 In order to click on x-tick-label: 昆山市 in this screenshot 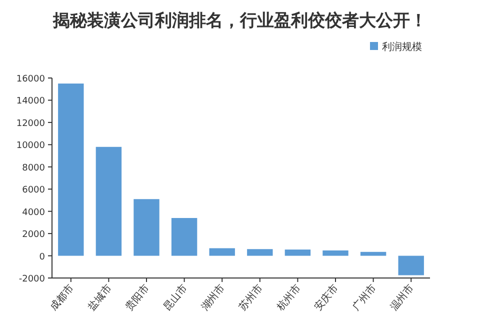, I will do `click(175, 297)`.